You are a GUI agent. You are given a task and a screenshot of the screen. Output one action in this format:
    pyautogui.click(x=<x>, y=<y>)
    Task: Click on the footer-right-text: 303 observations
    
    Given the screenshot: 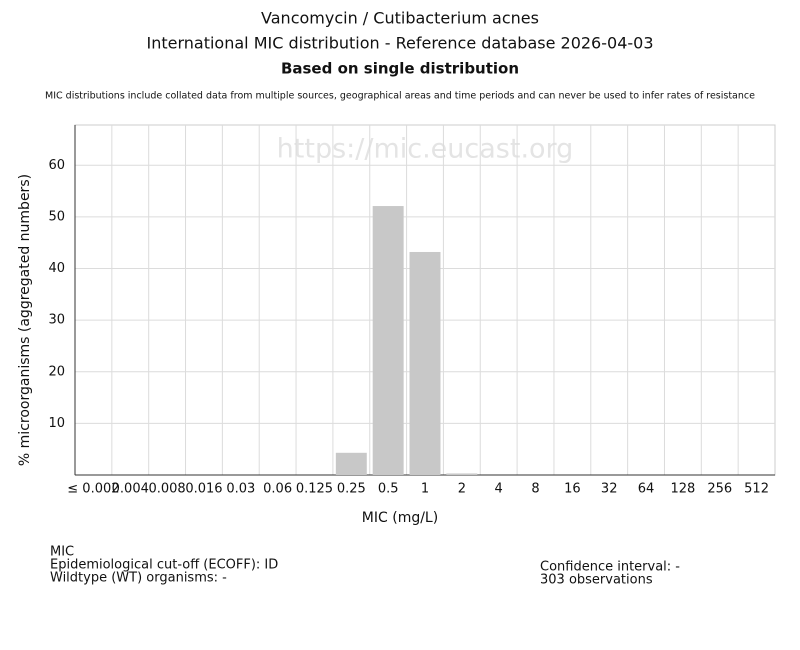 What is the action you would take?
    pyautogui.click(x=596, y=580)
    